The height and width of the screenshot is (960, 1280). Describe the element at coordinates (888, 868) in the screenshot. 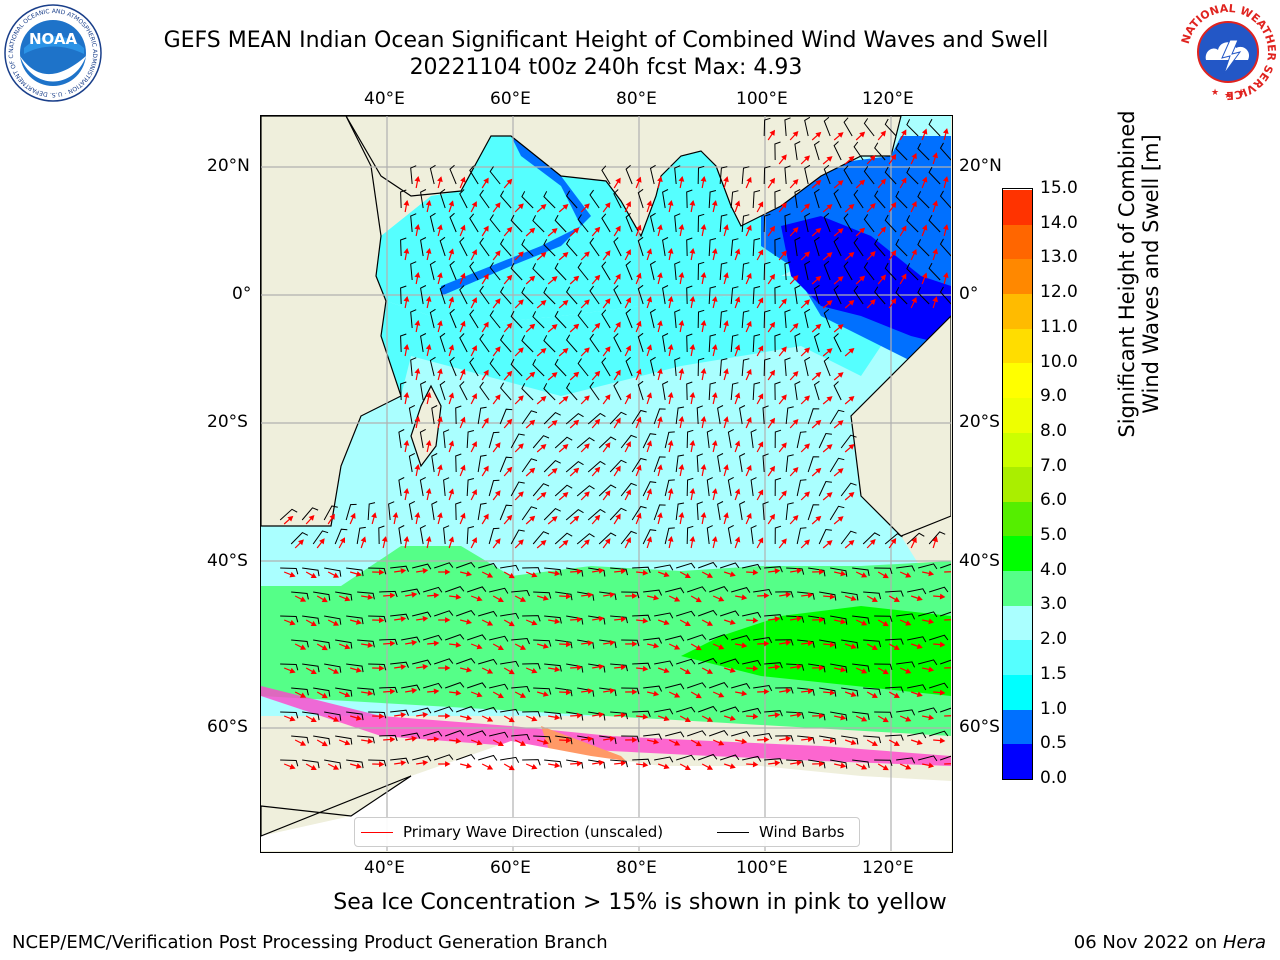

I see `lon-label-bottom-120e: 120°E` at that location.